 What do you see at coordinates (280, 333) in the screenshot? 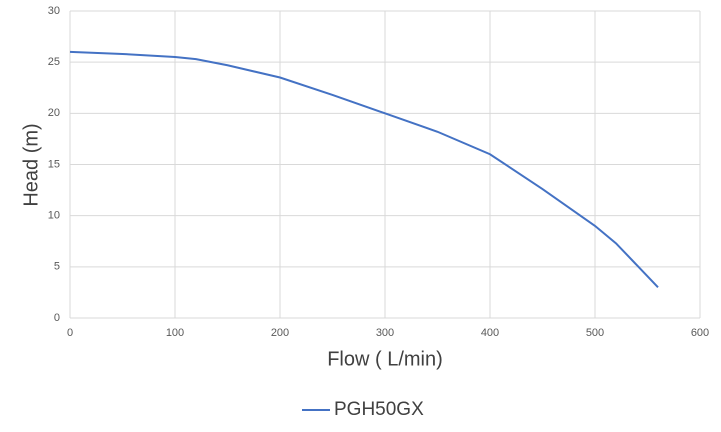
I see `x-tick-label: 200` at bounding box center [280, 333].